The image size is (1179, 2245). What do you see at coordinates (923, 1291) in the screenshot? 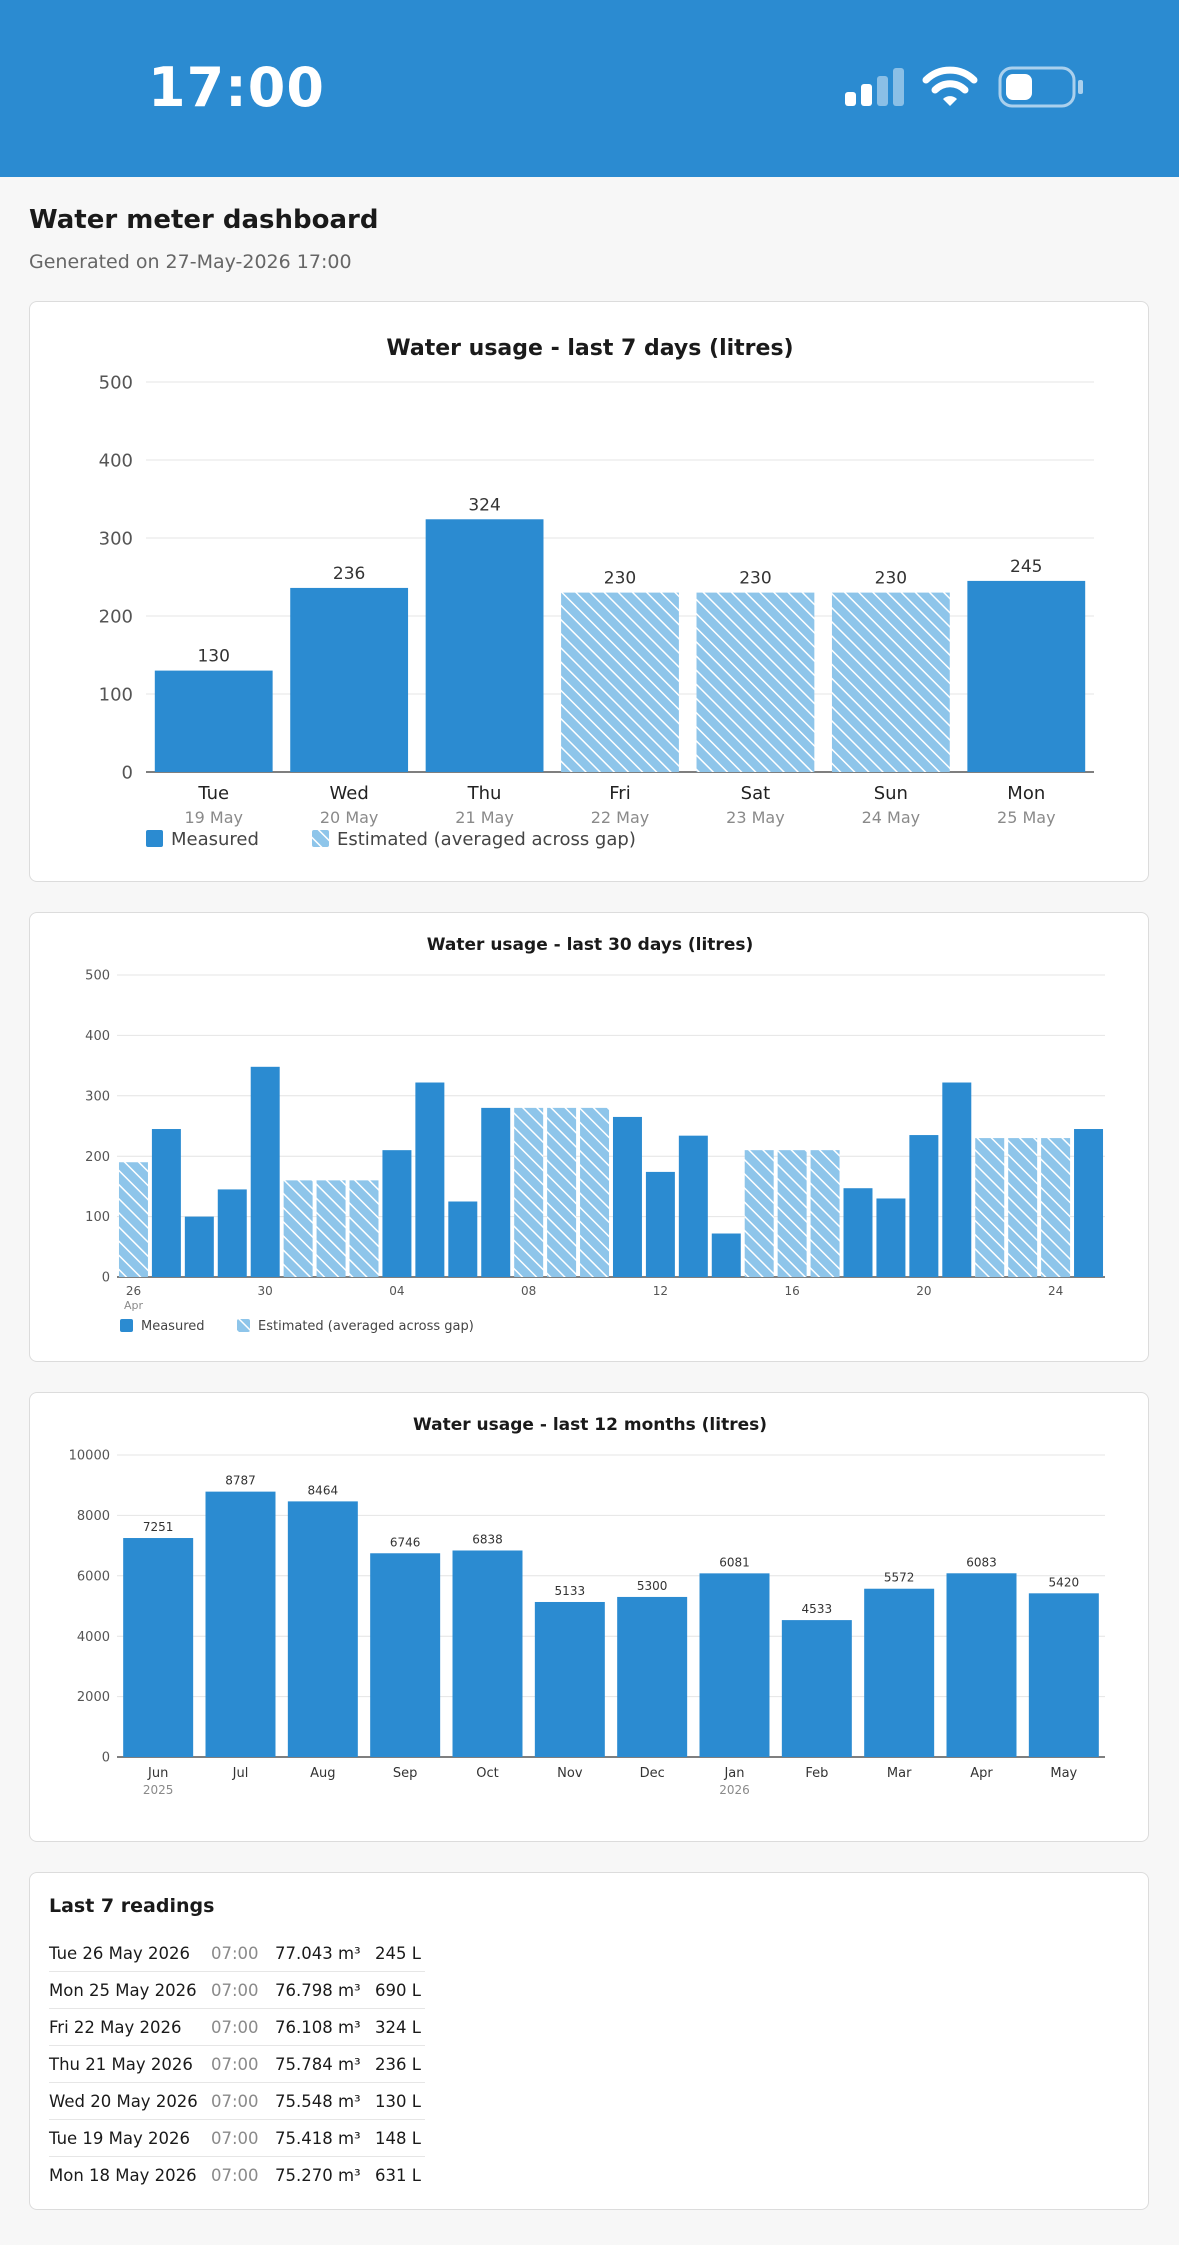
I see `x-tick-label: 20` at bounding box center [923, 1291].